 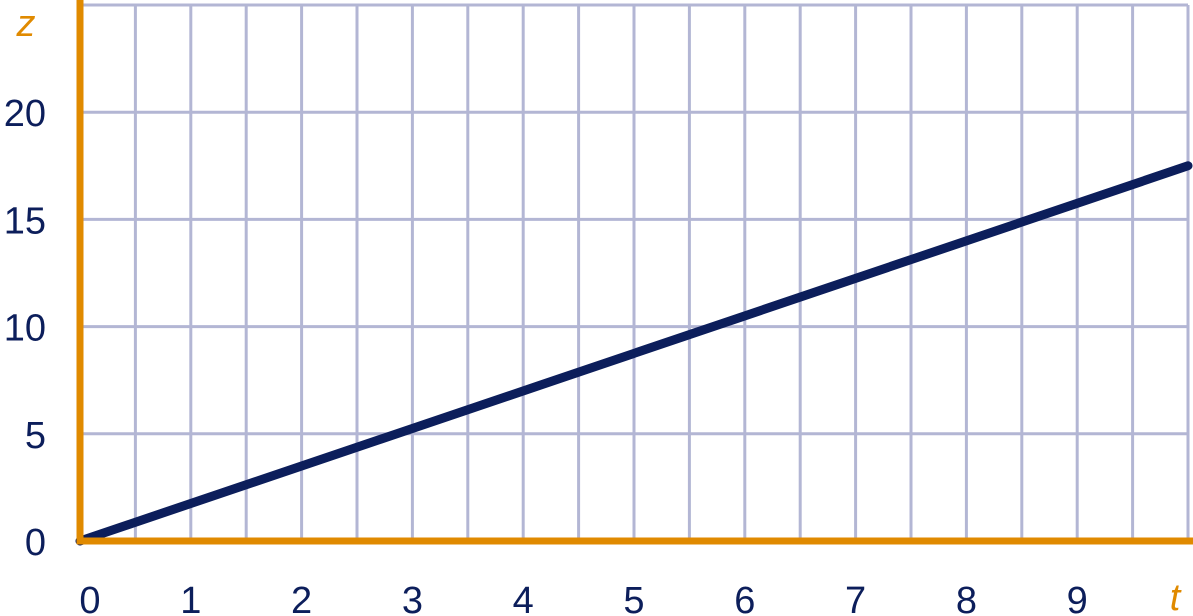 What do you see at coordinates (1077, 598) in the screenshot?
I see `x-tick-label: 9` at bounding box center [1077, 598].